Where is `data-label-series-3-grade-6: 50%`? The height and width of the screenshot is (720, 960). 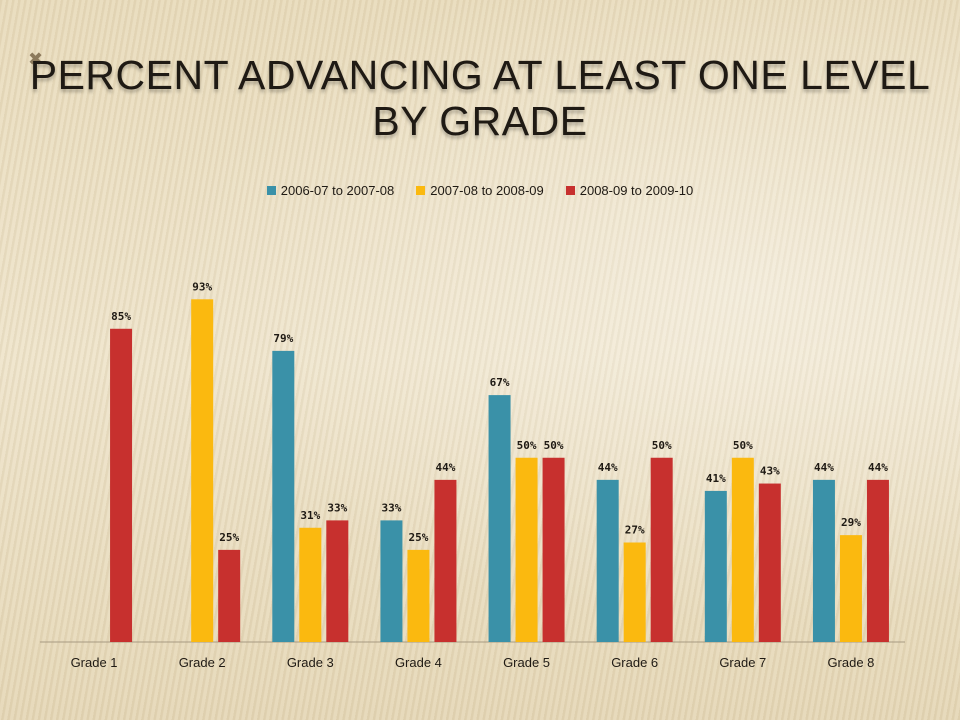 data-label-series-3-grade-6: 50% is located at coordinates (662, 445).